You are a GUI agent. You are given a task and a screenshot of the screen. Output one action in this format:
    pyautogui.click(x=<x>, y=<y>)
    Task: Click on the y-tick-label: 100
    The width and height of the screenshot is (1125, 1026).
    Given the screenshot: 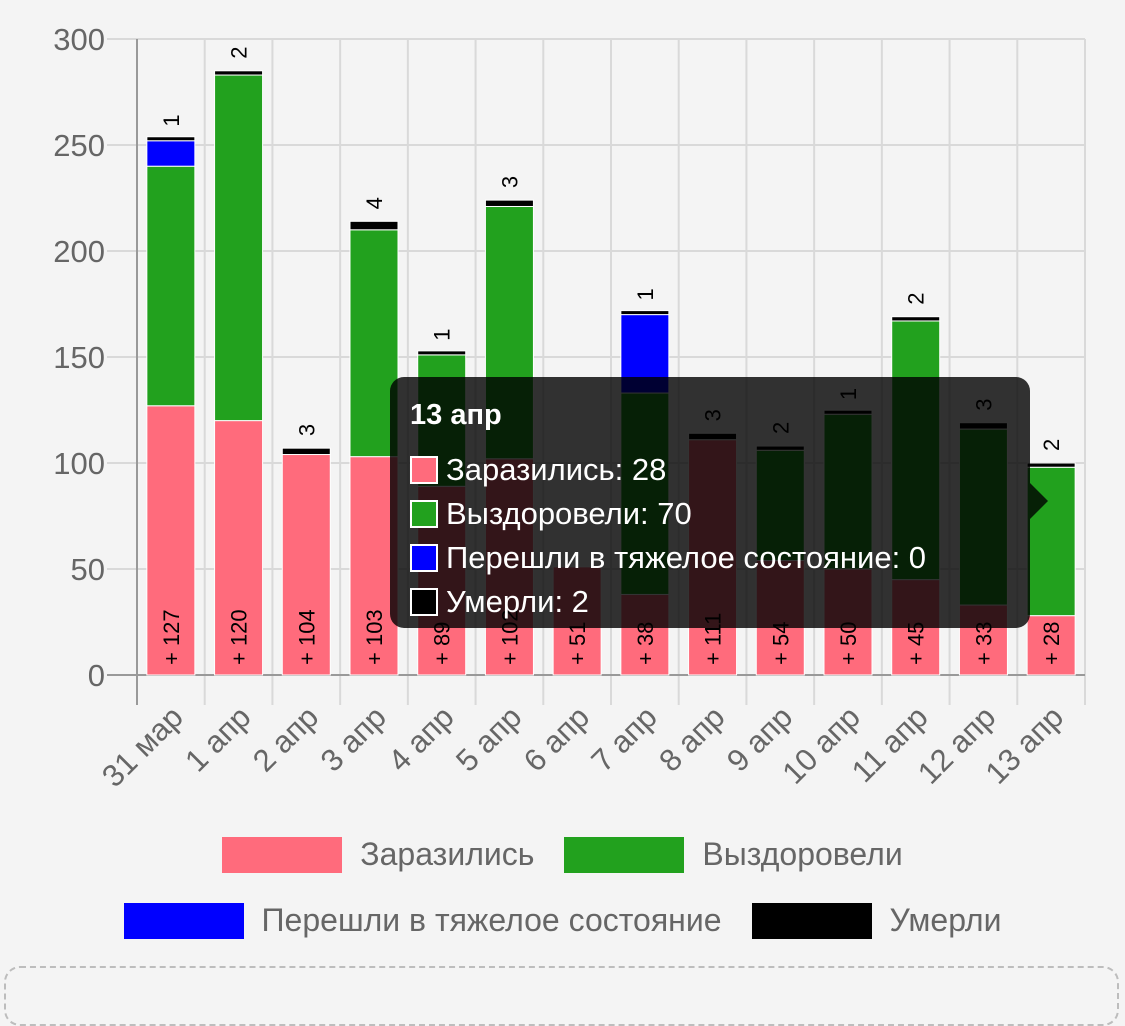 What is the action you would take?
    pyautogui.click(x=79, y=463)
    